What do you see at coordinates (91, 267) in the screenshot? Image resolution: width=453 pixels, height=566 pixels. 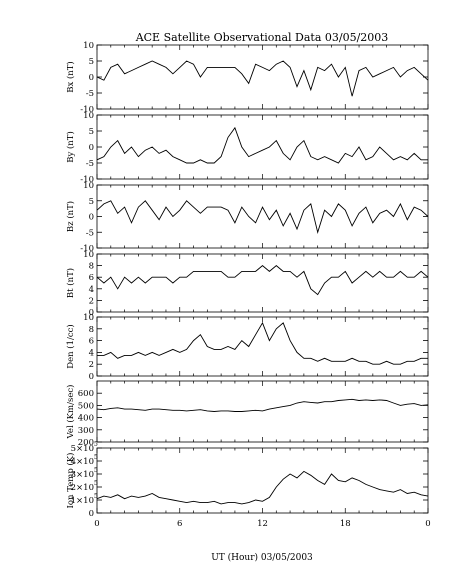 I see `y-tick-label-bt: 8` at bounding box center [91, 267].